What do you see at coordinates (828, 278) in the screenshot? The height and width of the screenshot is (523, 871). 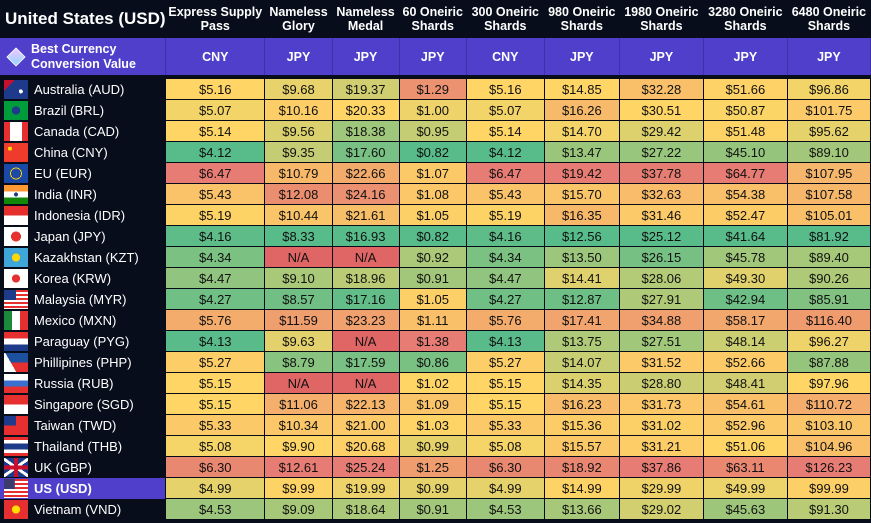 I see `price-cell: $90.26` at bounding box center [828, 278].